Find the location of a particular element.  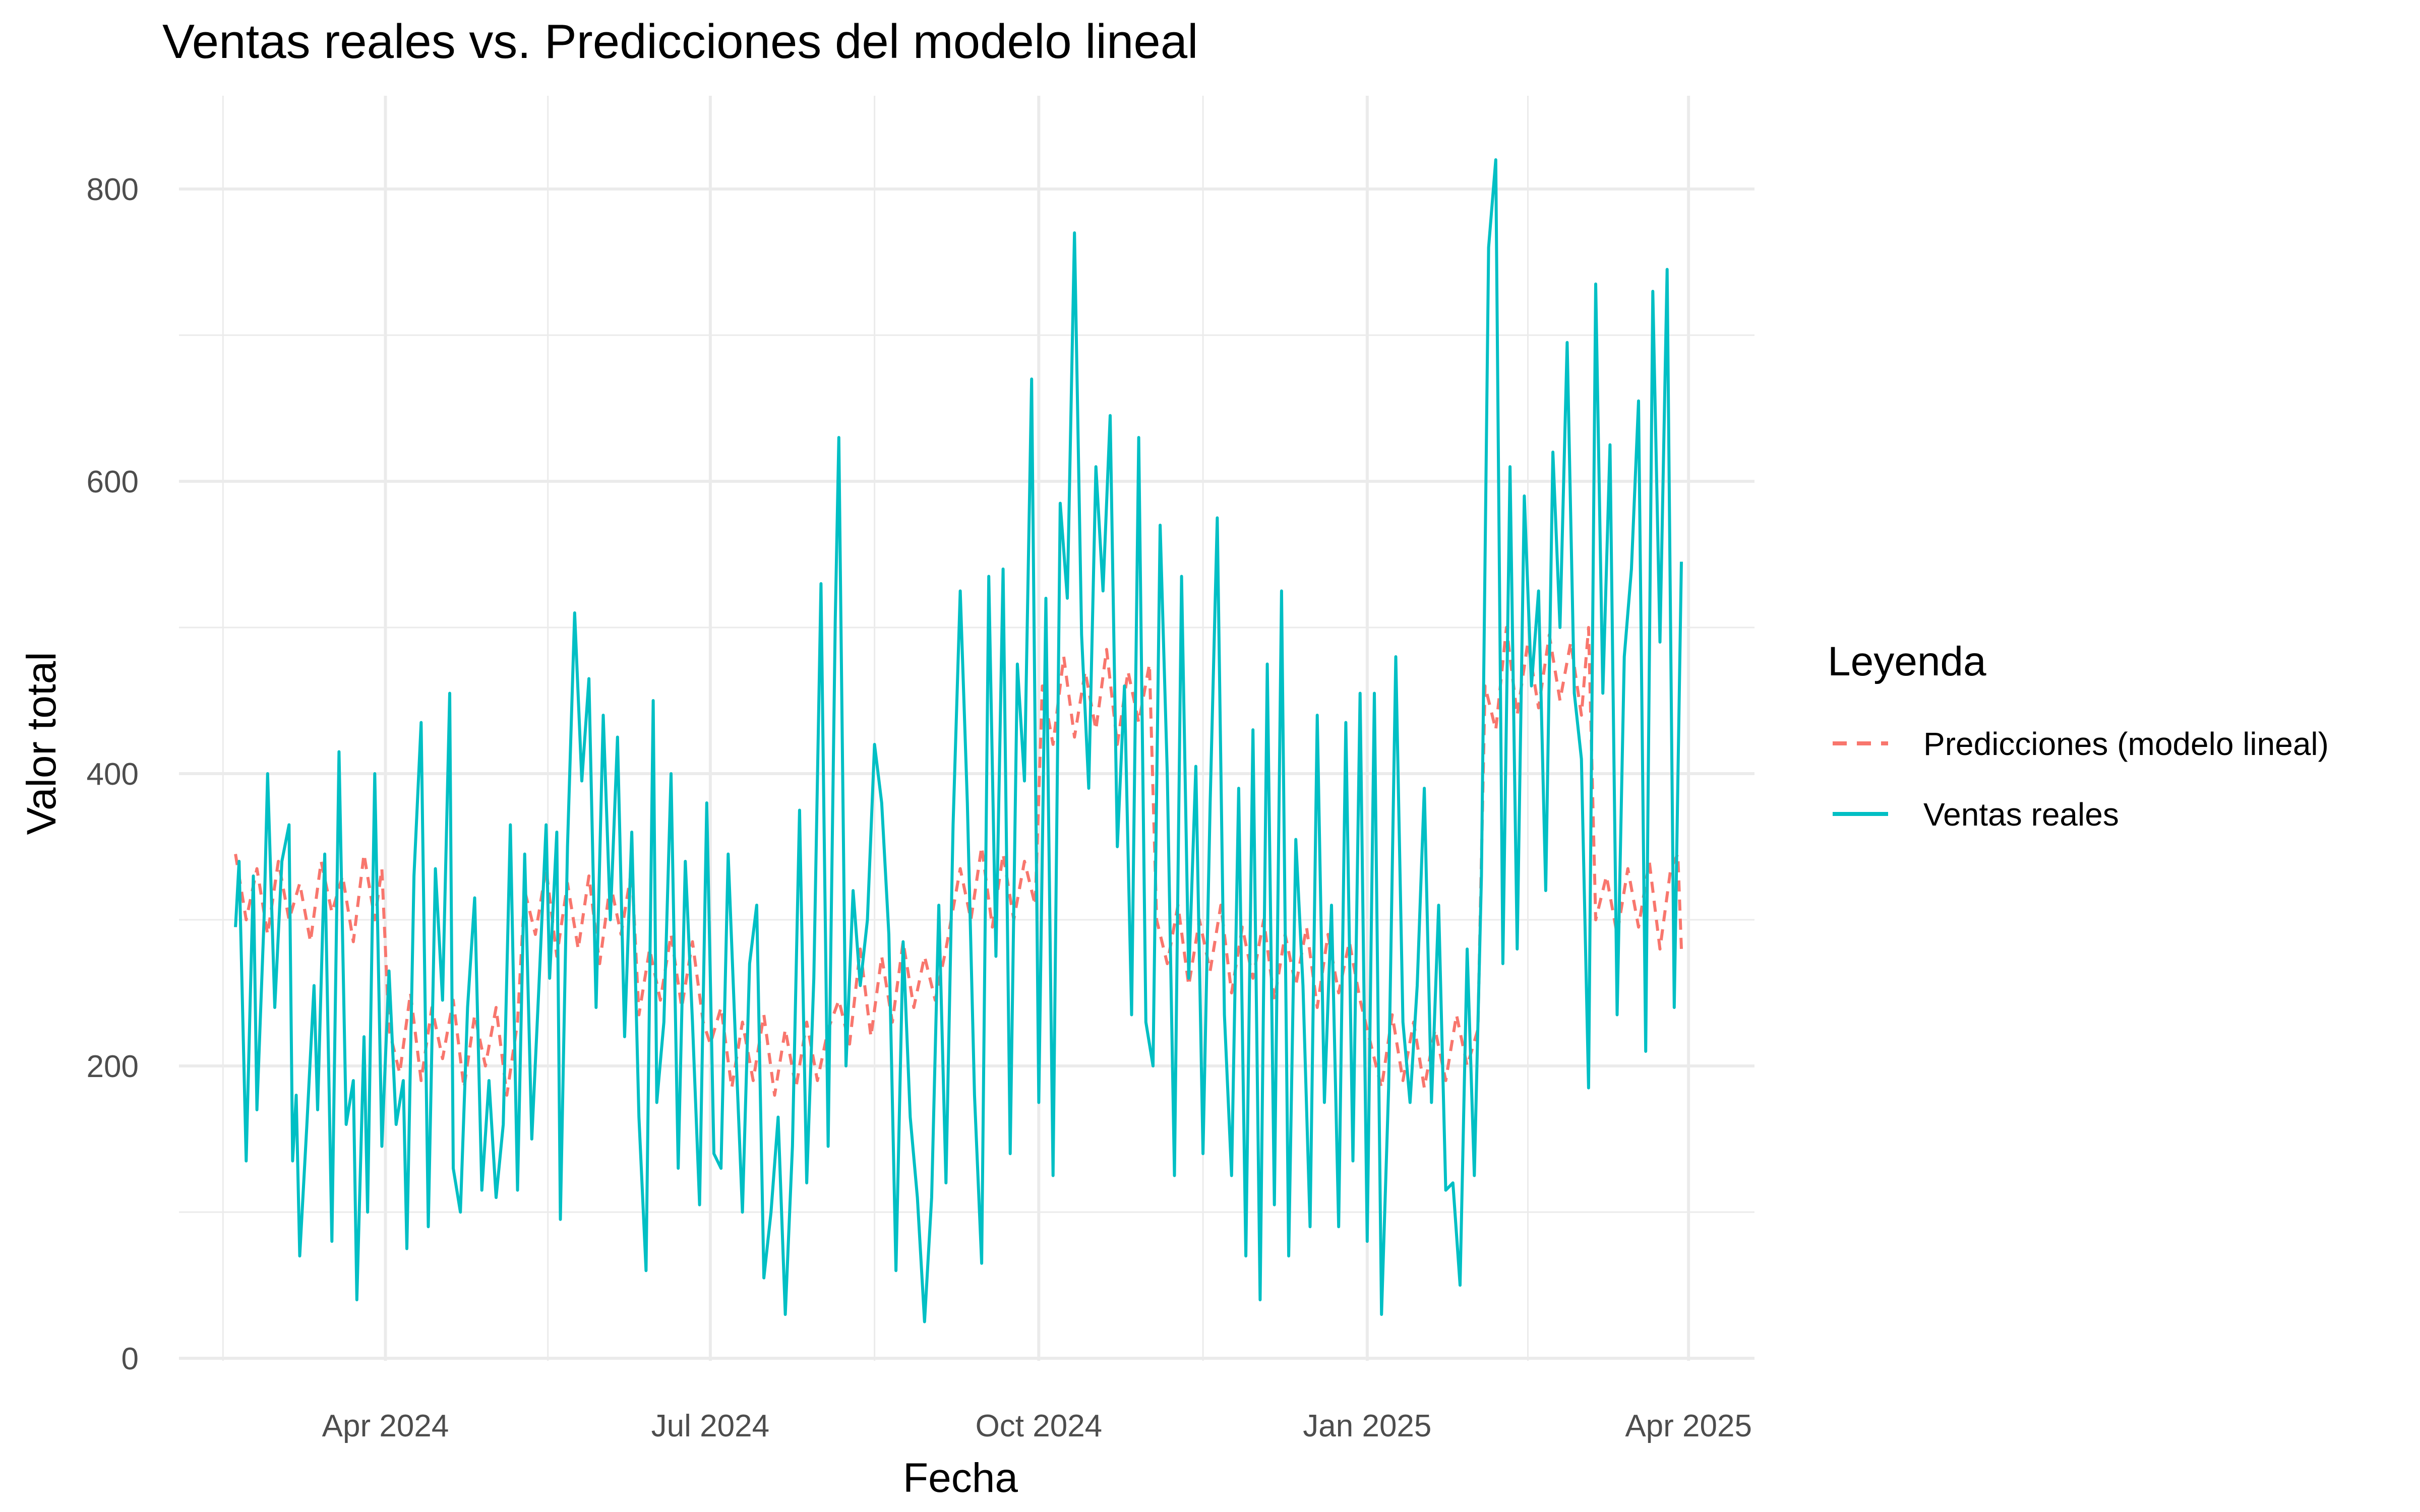

y-tick-label: 200 is located at coordinates (113, 1066).